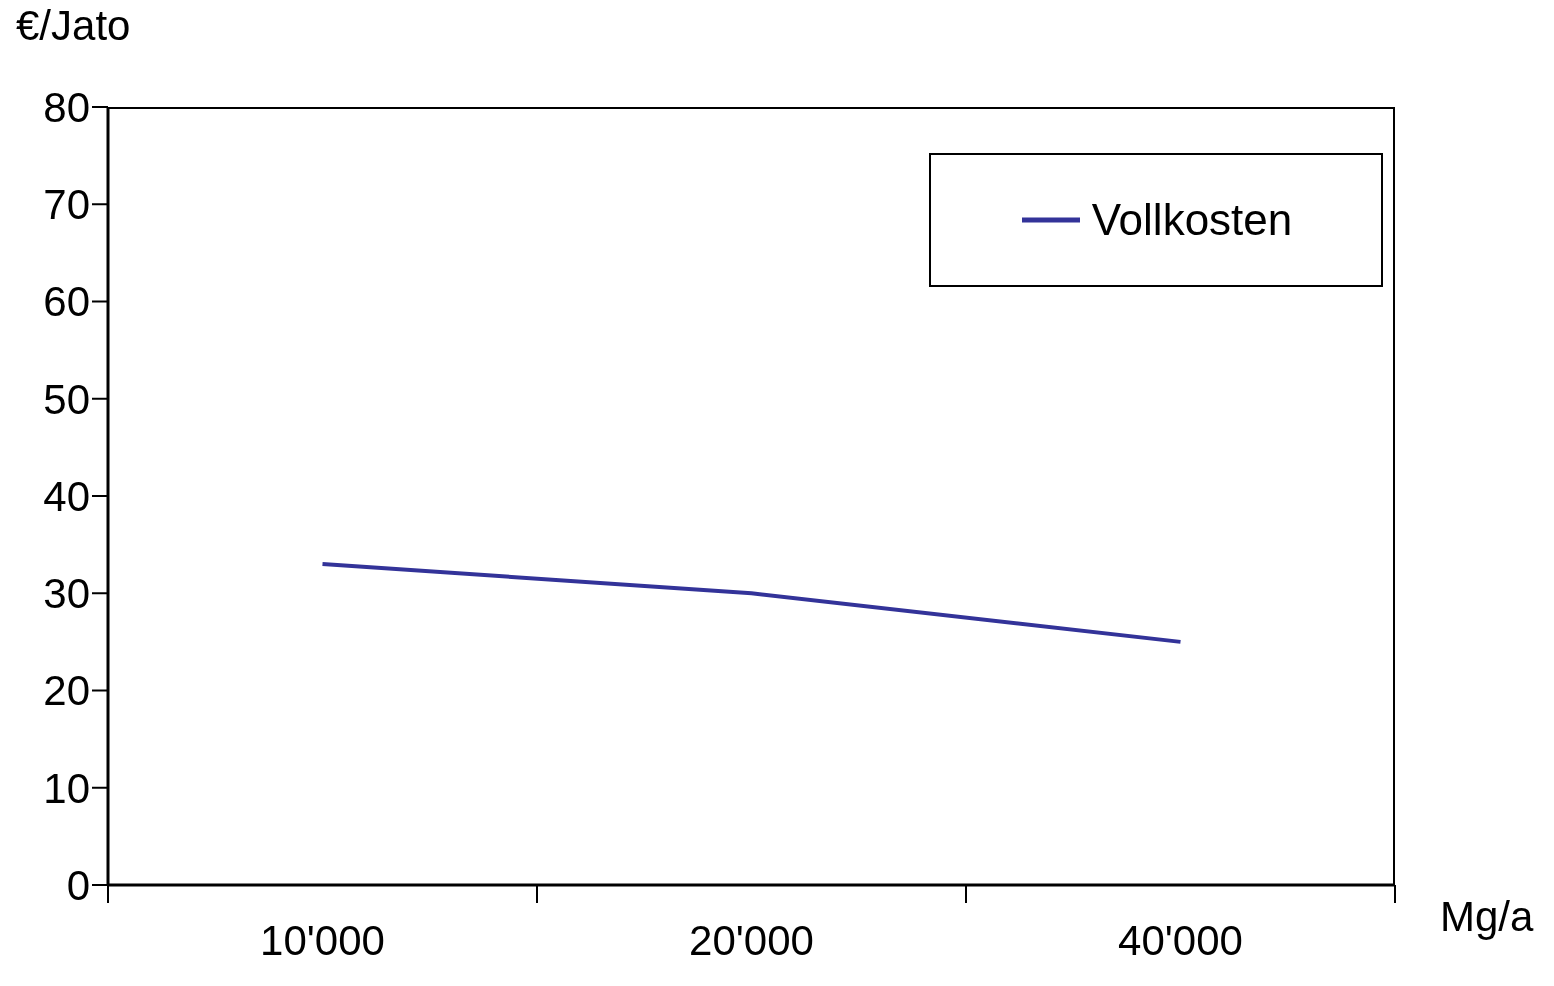  I want to click on x-axis-title: Mg/a, so click(1487, 917).